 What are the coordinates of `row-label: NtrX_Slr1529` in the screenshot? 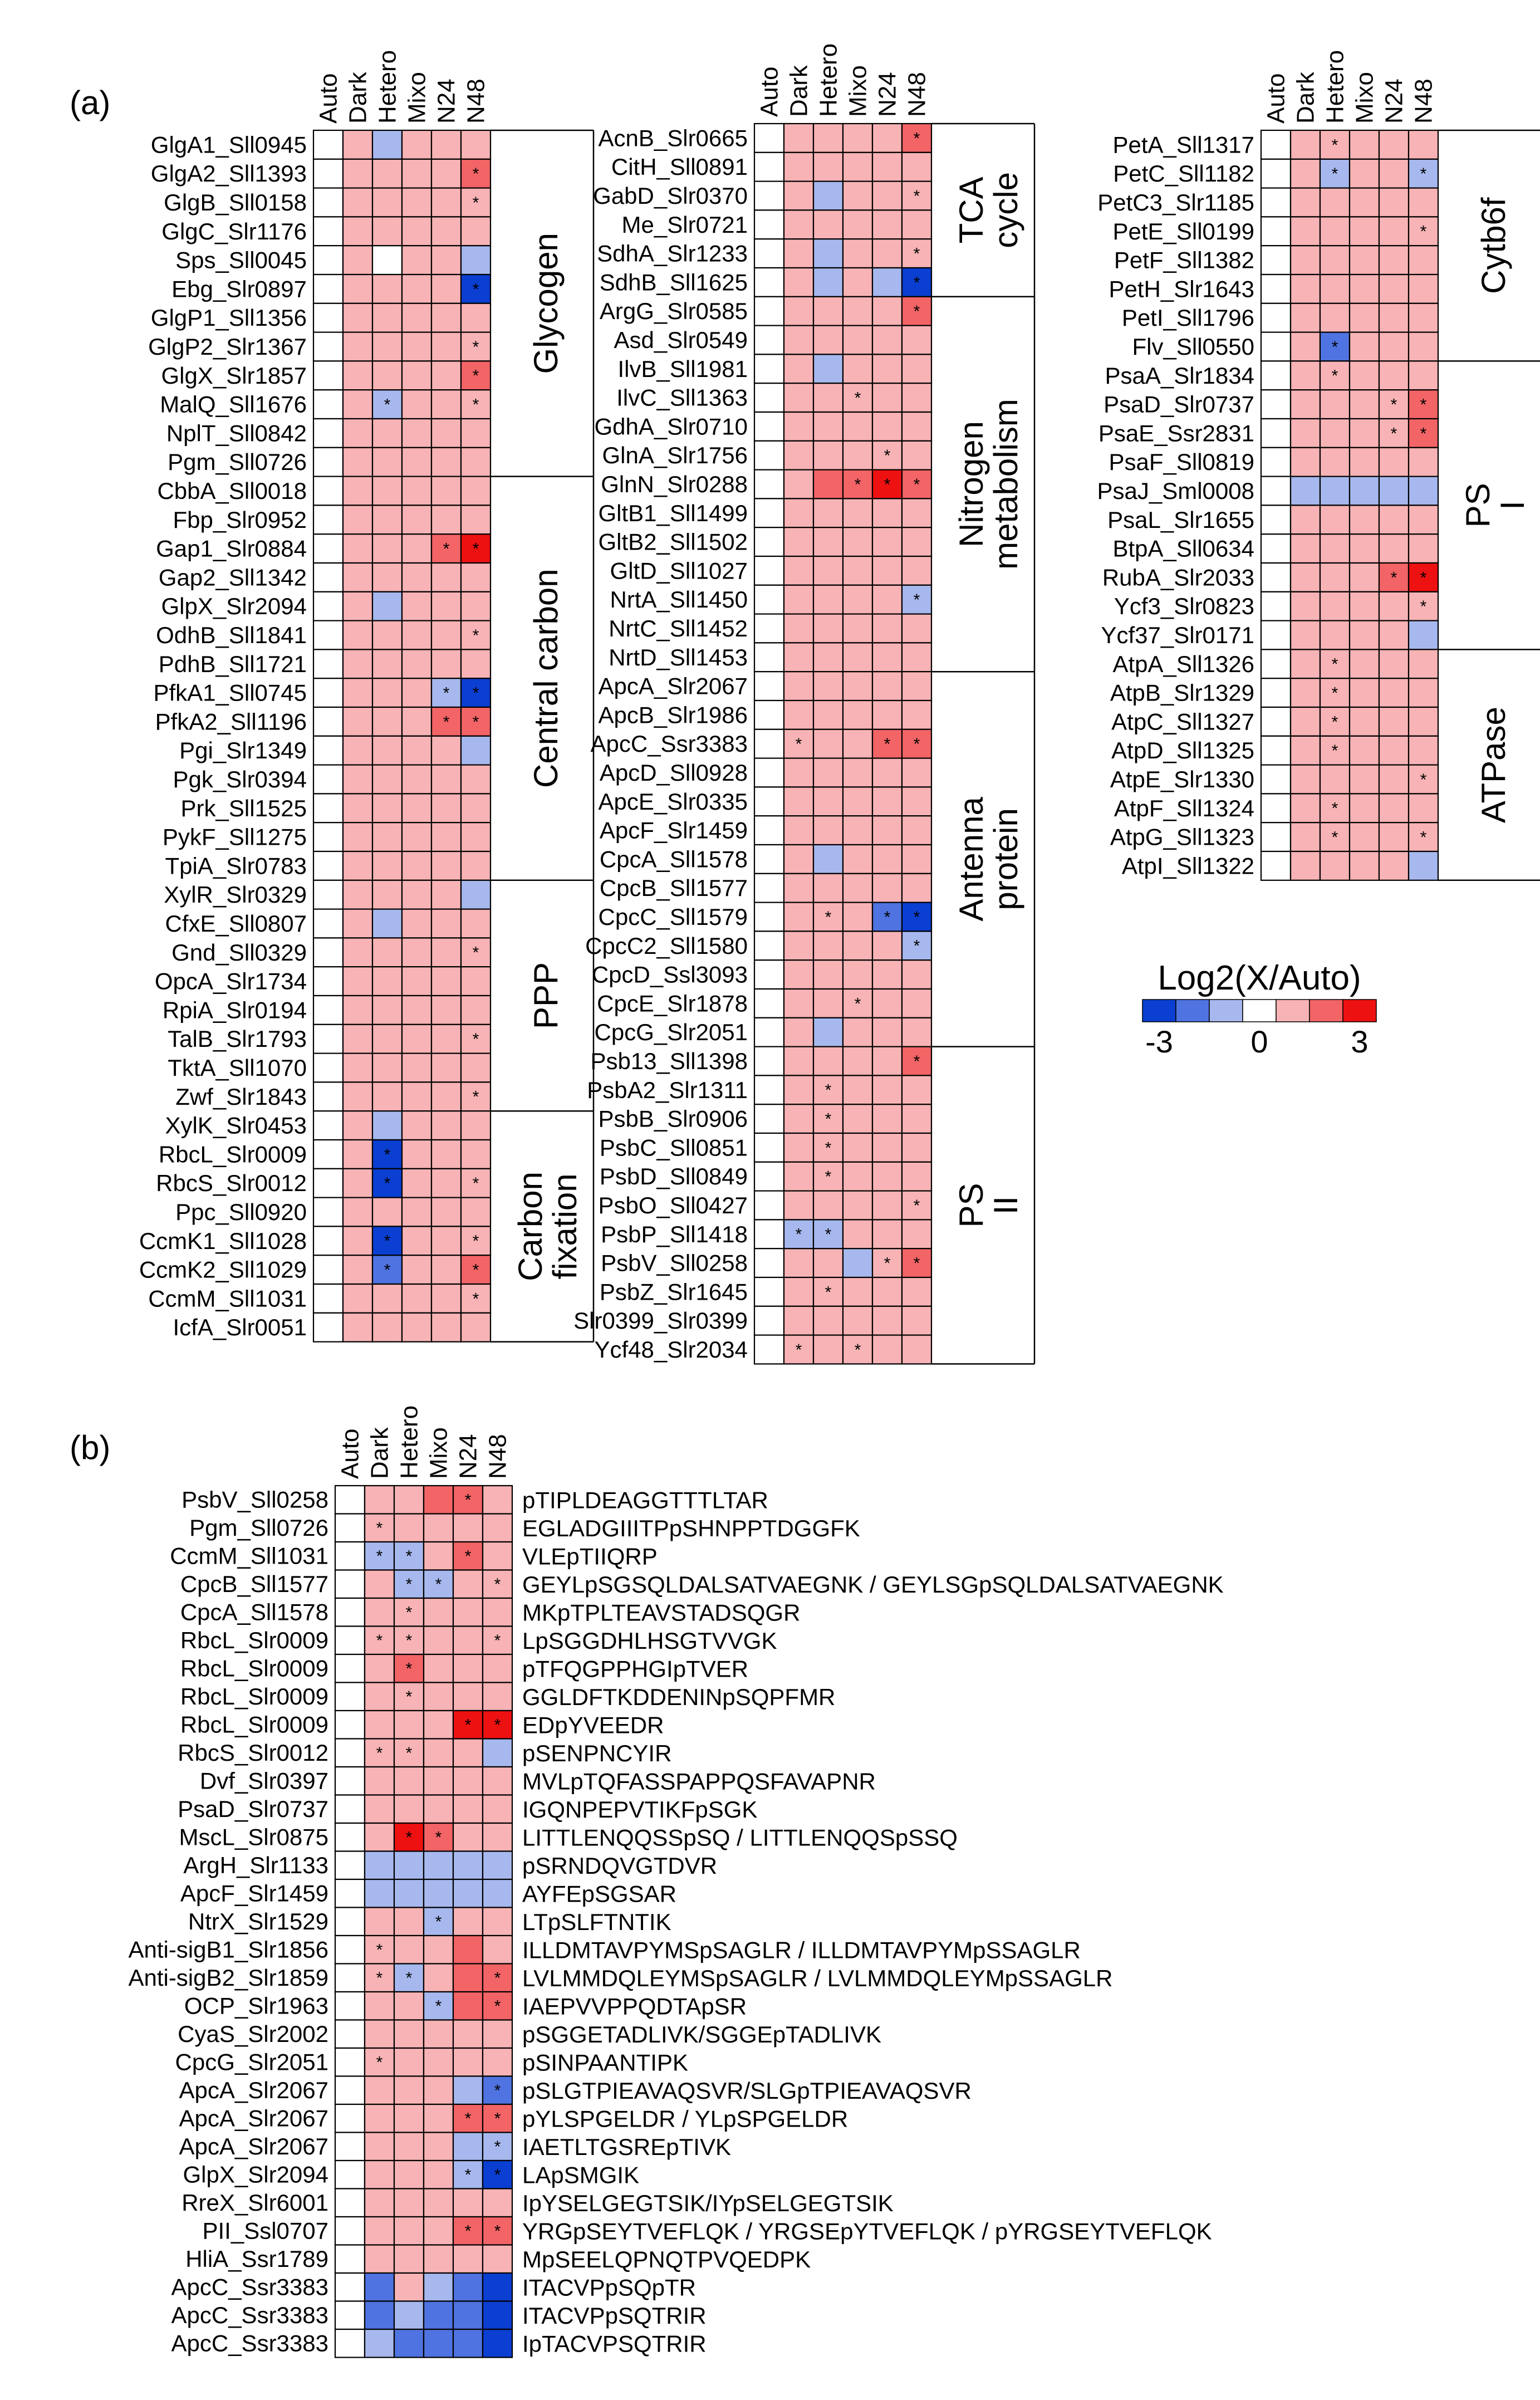 It's located at (258, 1921).